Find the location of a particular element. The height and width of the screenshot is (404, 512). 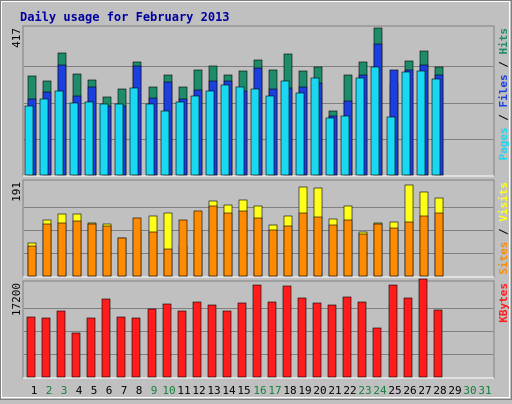

x-tick-label: 19 is located at coordinates (304, 390).